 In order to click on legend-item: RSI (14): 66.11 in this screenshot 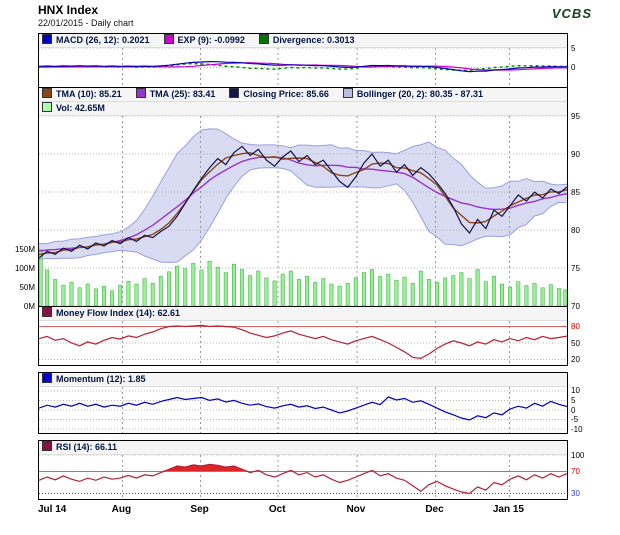, I will do `click(80, 446)`.